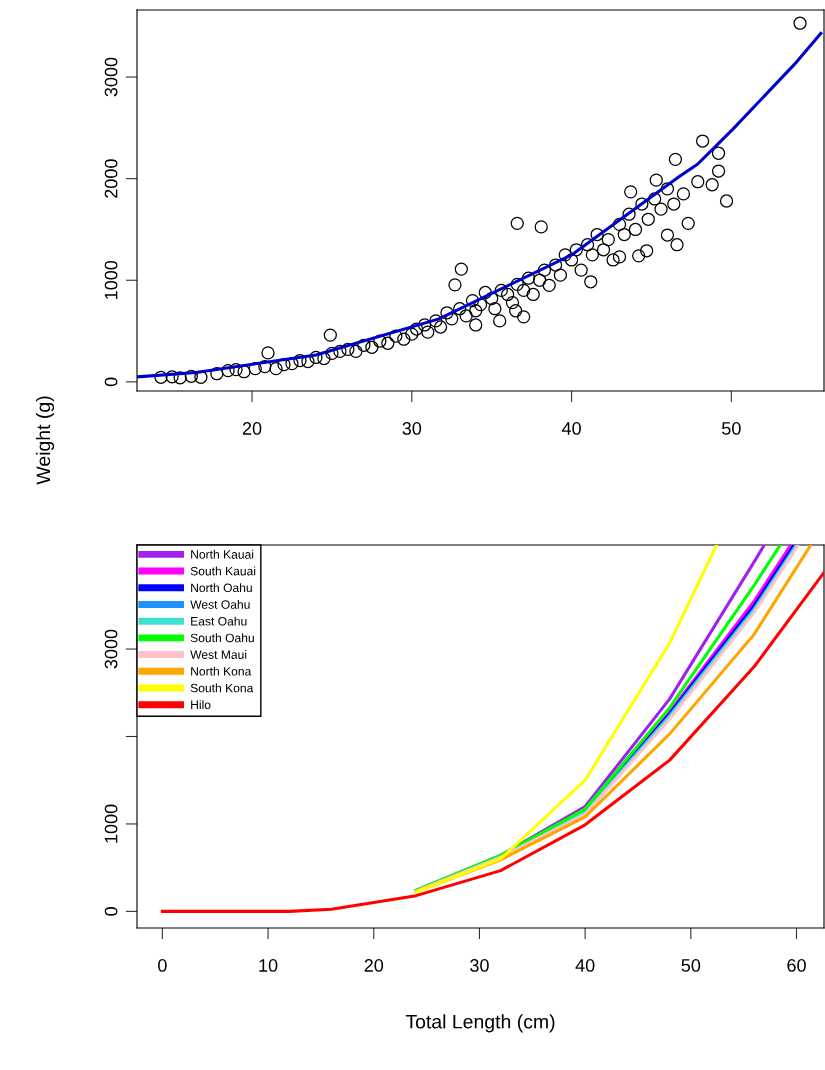  What do you see at coordinates (45, 440) in the screenshot?
I see `y-axis-title: Weight (g)` at bounding box center [45, 440].